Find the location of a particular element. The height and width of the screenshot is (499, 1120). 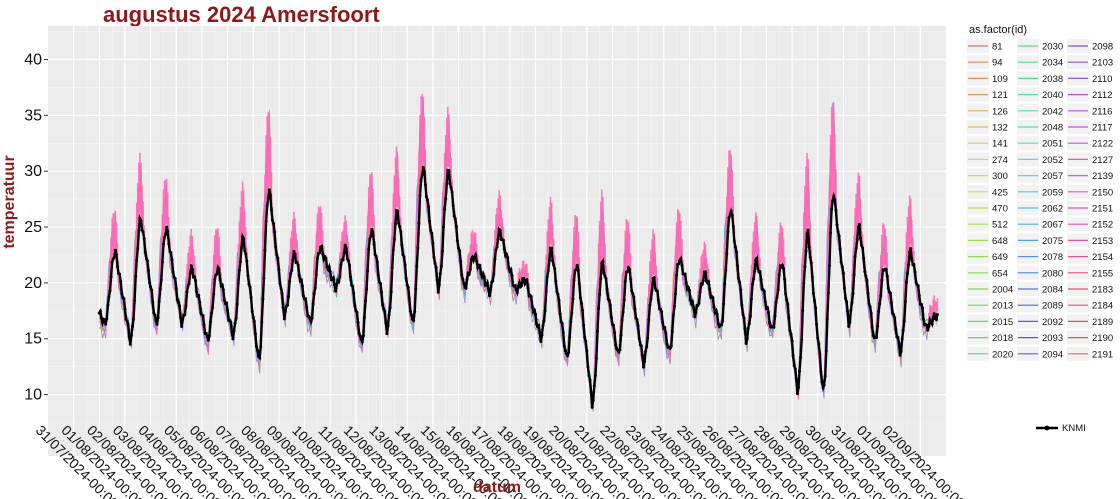

y-tick-label: 15 is located at coordinates (33, 339).